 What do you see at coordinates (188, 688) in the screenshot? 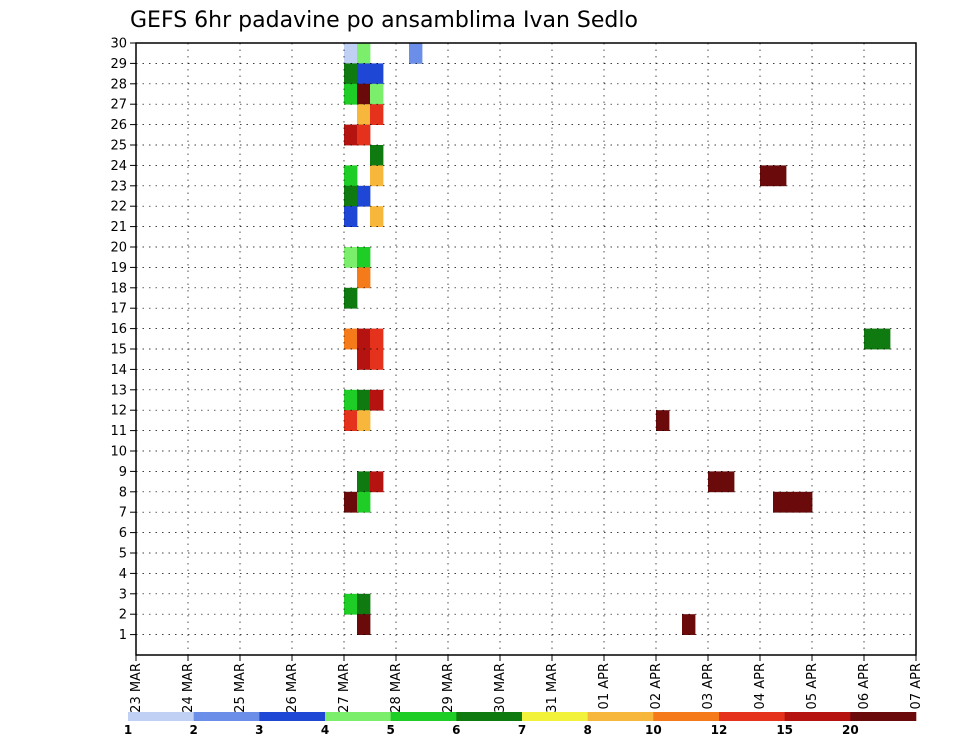
I see `x-tick-label: 24 MAR` at bounding box center [188, 688].